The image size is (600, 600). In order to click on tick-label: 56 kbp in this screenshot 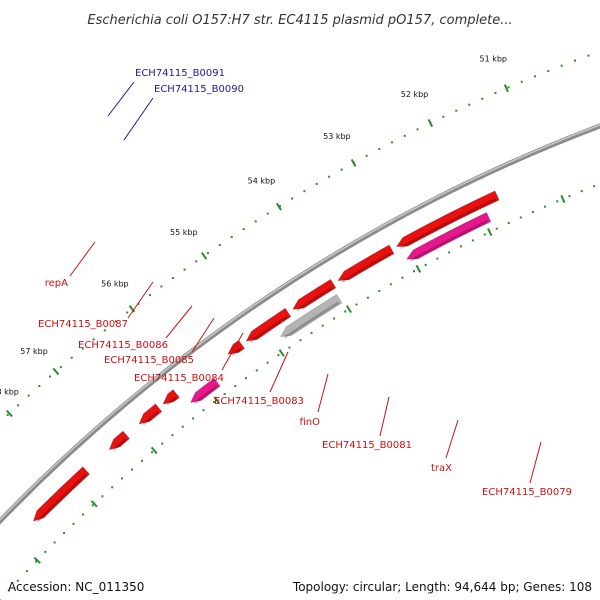, I will do `click(115, 284)`.